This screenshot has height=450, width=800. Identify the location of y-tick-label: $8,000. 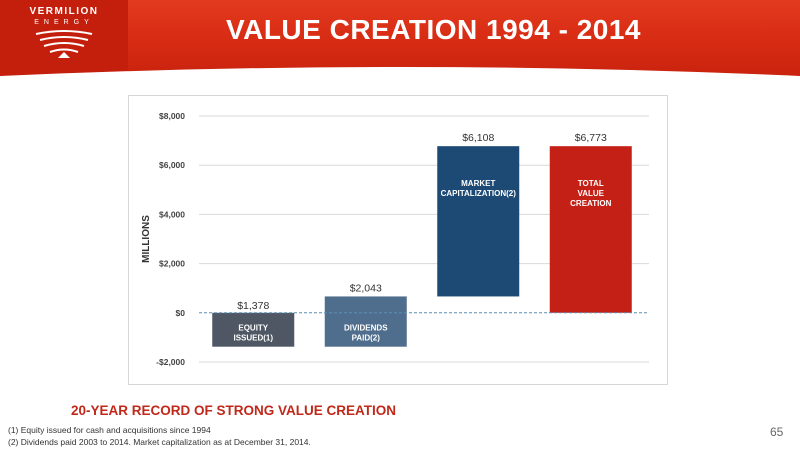
(172, 116).